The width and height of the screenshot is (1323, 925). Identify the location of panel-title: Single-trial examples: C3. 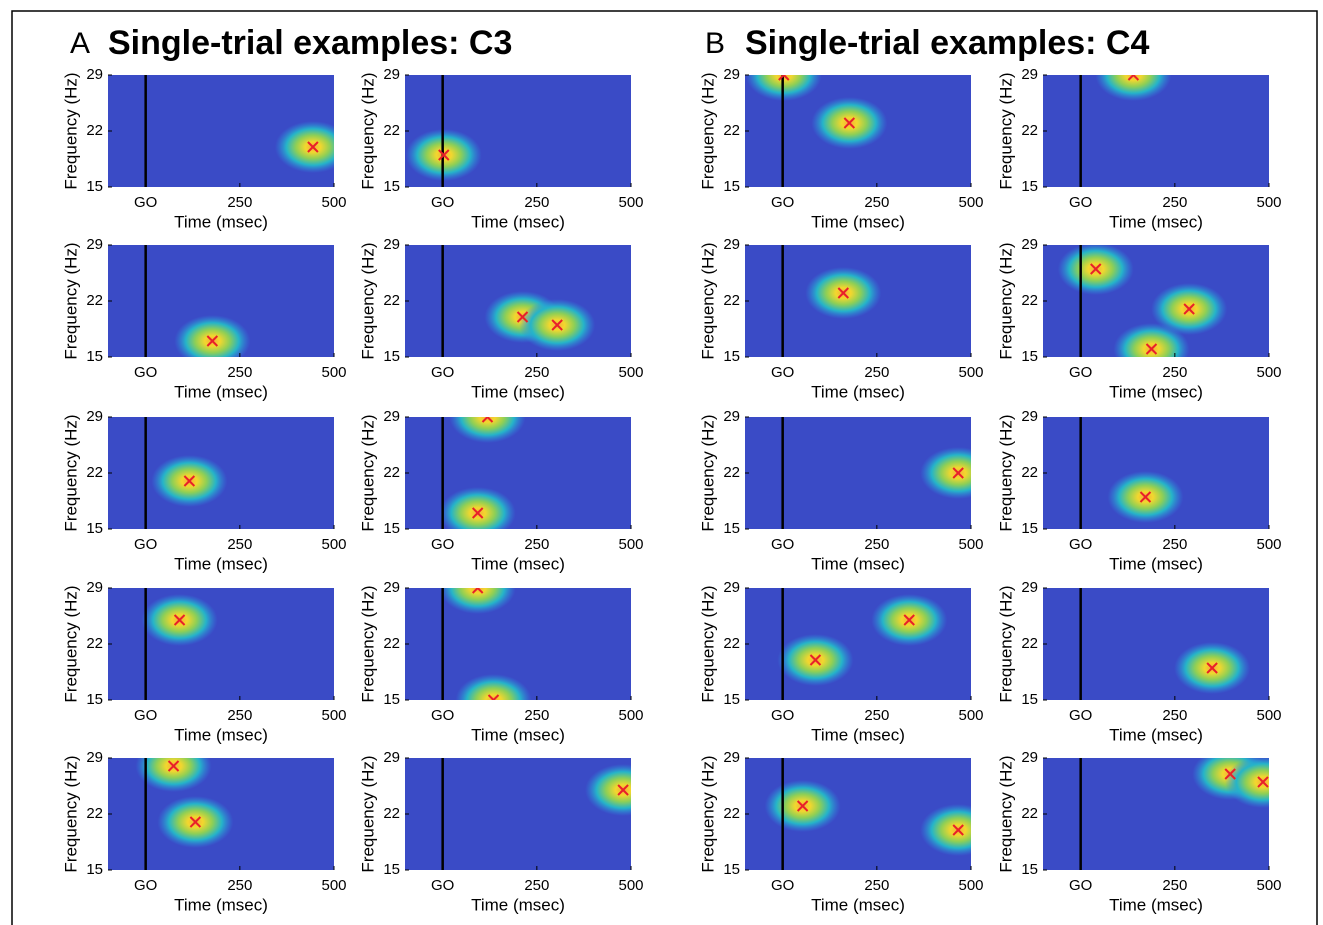
(310, 43).